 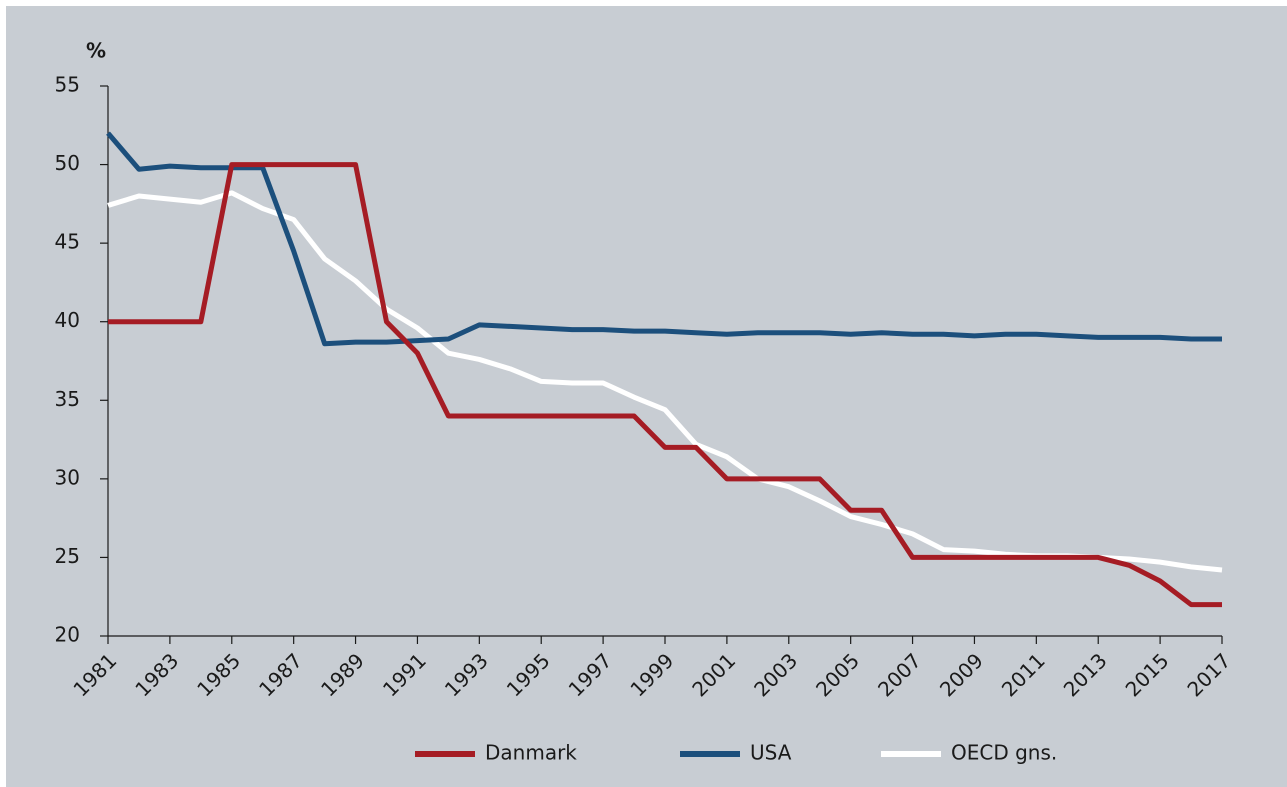 What do you see at coordinates (67, 399) in the screenshot?
I see `y-tick-label: 35` at bounding box center [67, 399].